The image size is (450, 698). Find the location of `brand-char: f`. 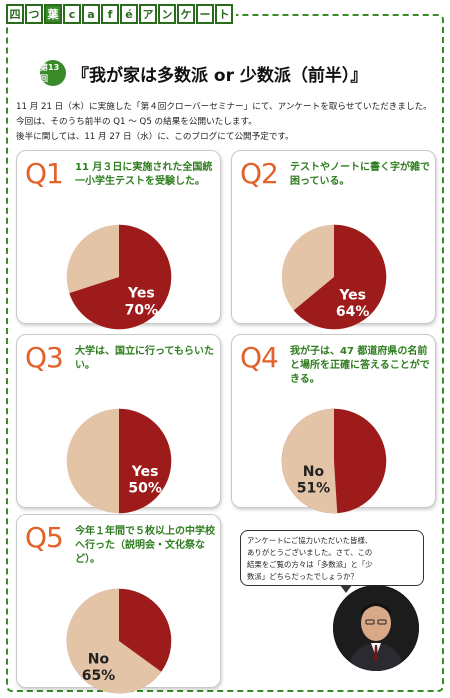

brand-char: f is located at coordinates (110, 14).